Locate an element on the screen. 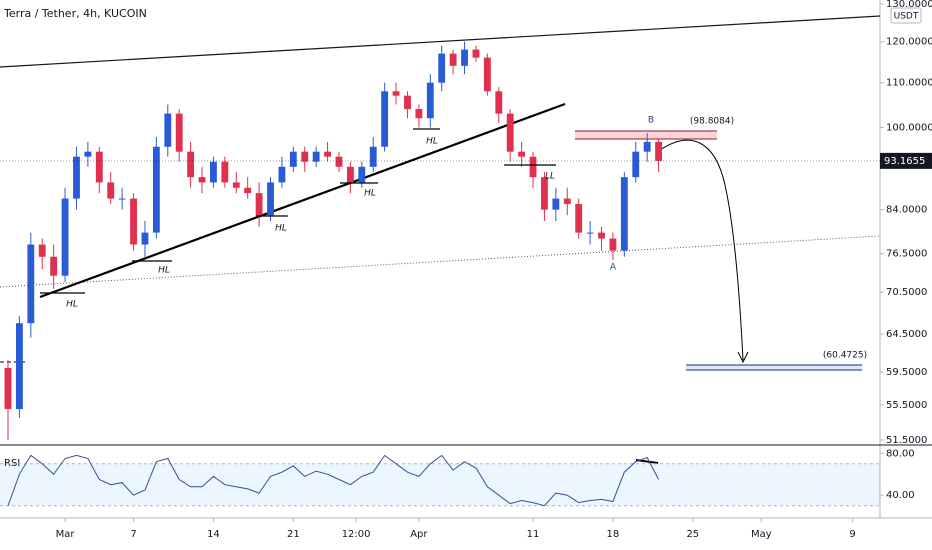 The image size is (932, 550). x-tick-label: Apr is located at coordinates (419, 534).